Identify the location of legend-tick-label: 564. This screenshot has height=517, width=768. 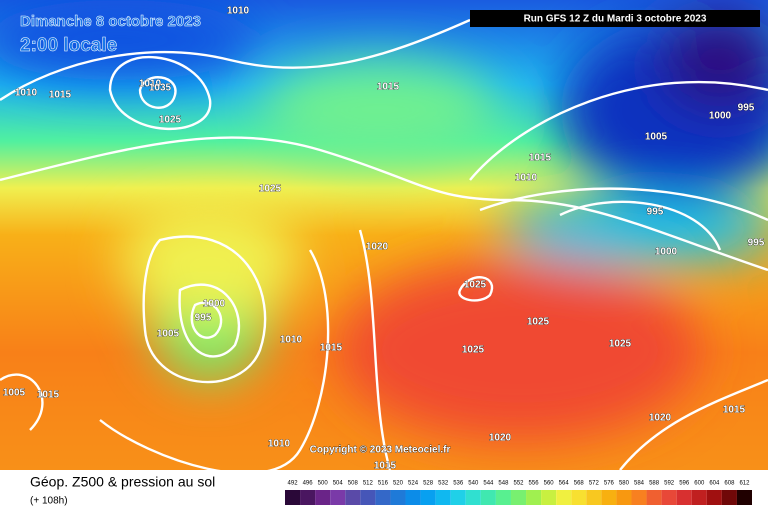
(564, 484).